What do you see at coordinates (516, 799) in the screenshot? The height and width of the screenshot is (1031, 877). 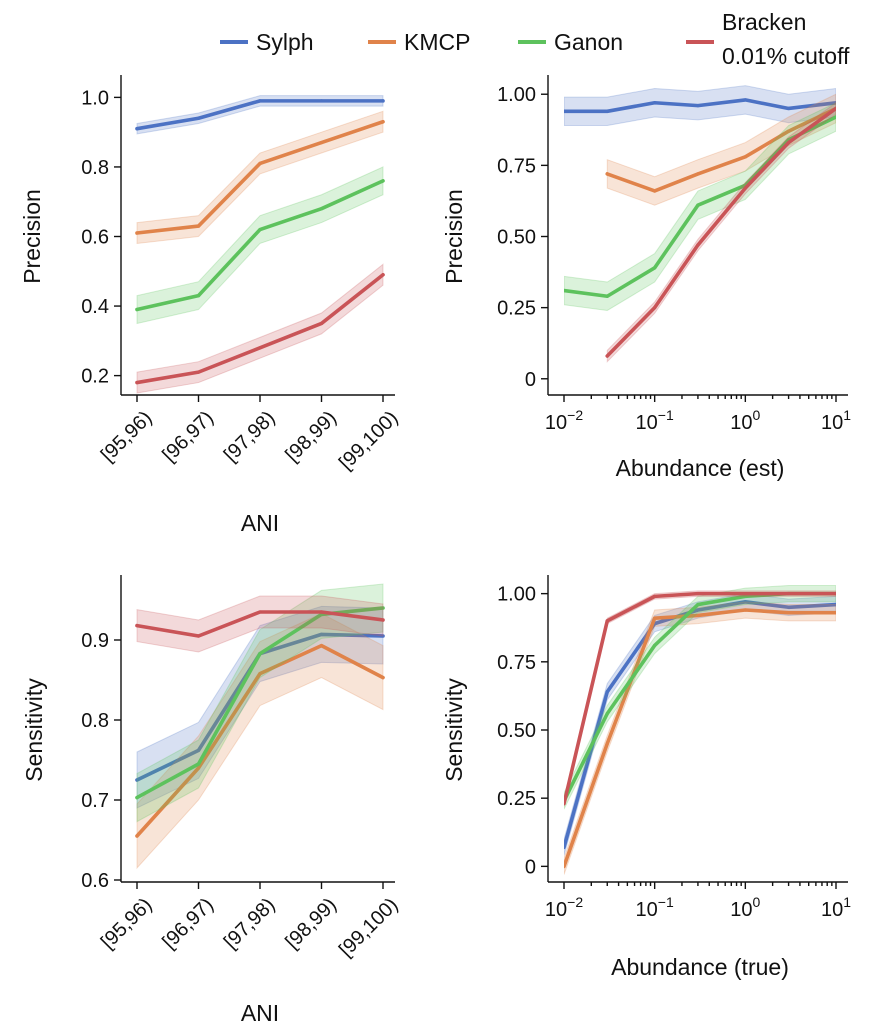 I see `y-tick-label: 0.25` at bounding box center [516, 799].